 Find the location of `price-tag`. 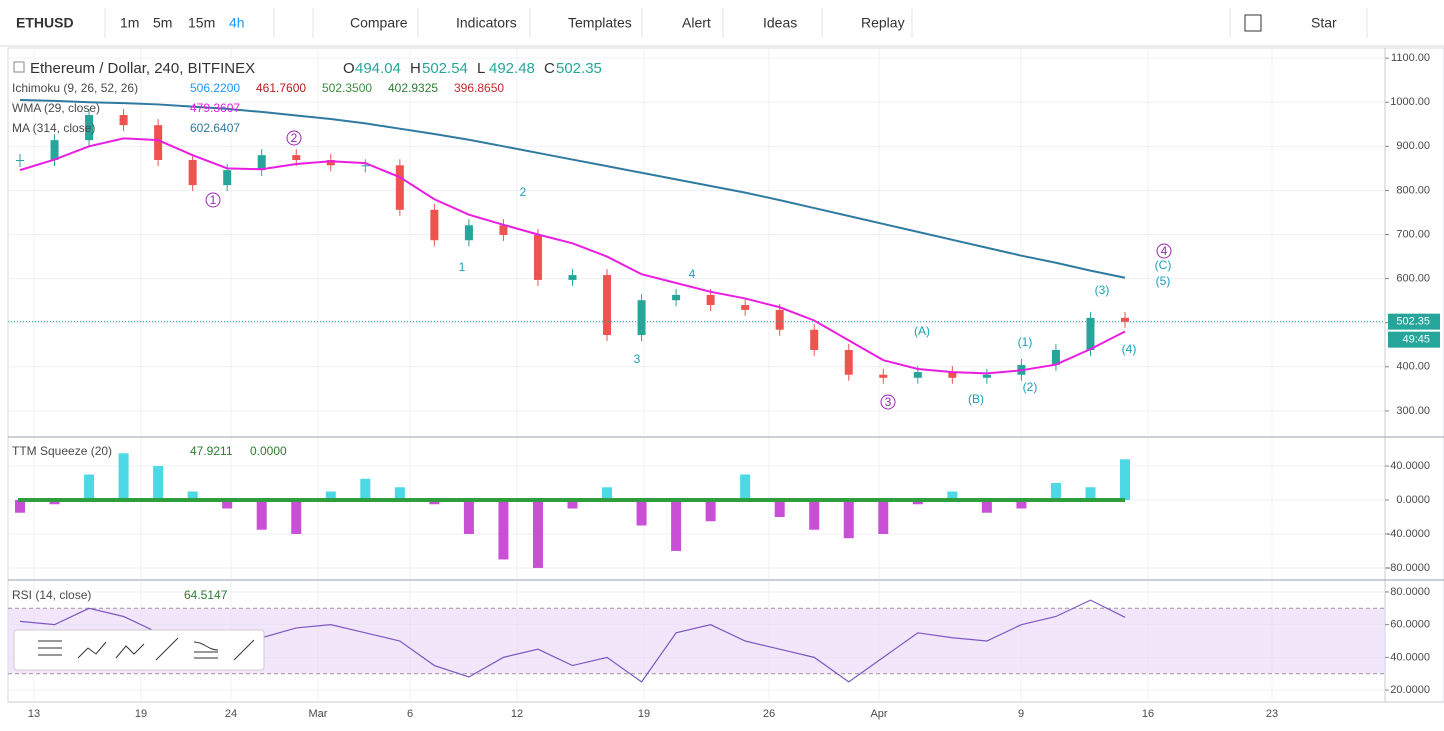

price-tag is located at coordinates (1414, 321).